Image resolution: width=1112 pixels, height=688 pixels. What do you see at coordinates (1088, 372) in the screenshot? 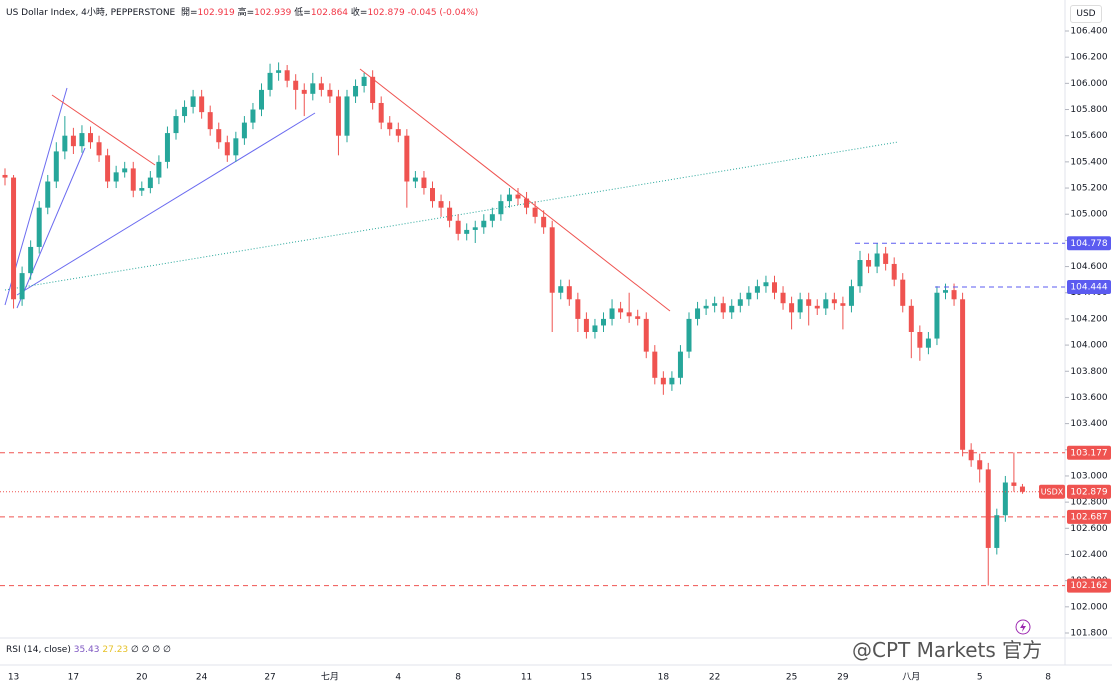
I see `y-tick-label: 103.800` at bounding box center [1088, 372].